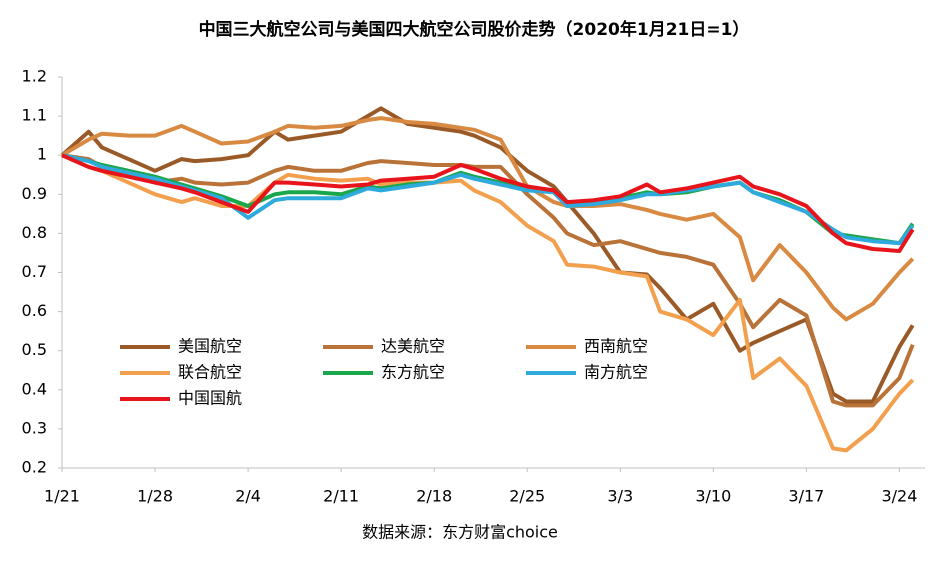 This screenshot has width=949, height=565. I want to click on y-tick-label: 0.8, so click(34, 232).